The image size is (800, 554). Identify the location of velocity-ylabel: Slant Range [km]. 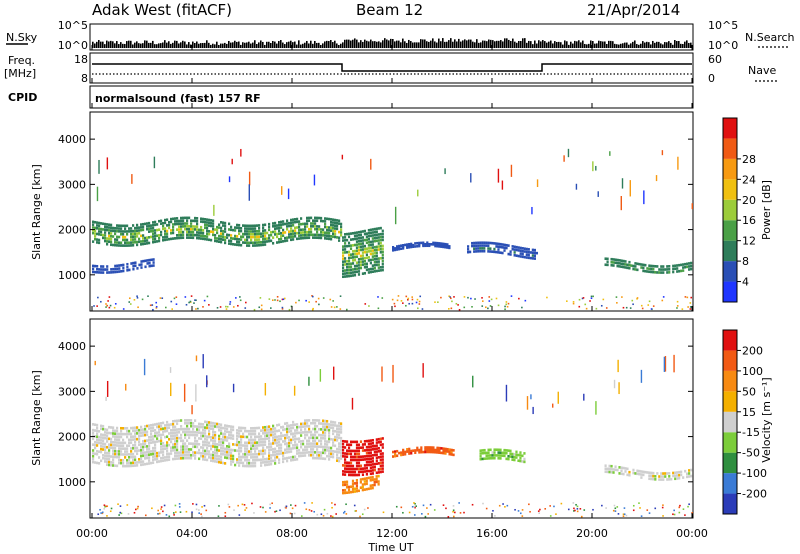
(36, 418).